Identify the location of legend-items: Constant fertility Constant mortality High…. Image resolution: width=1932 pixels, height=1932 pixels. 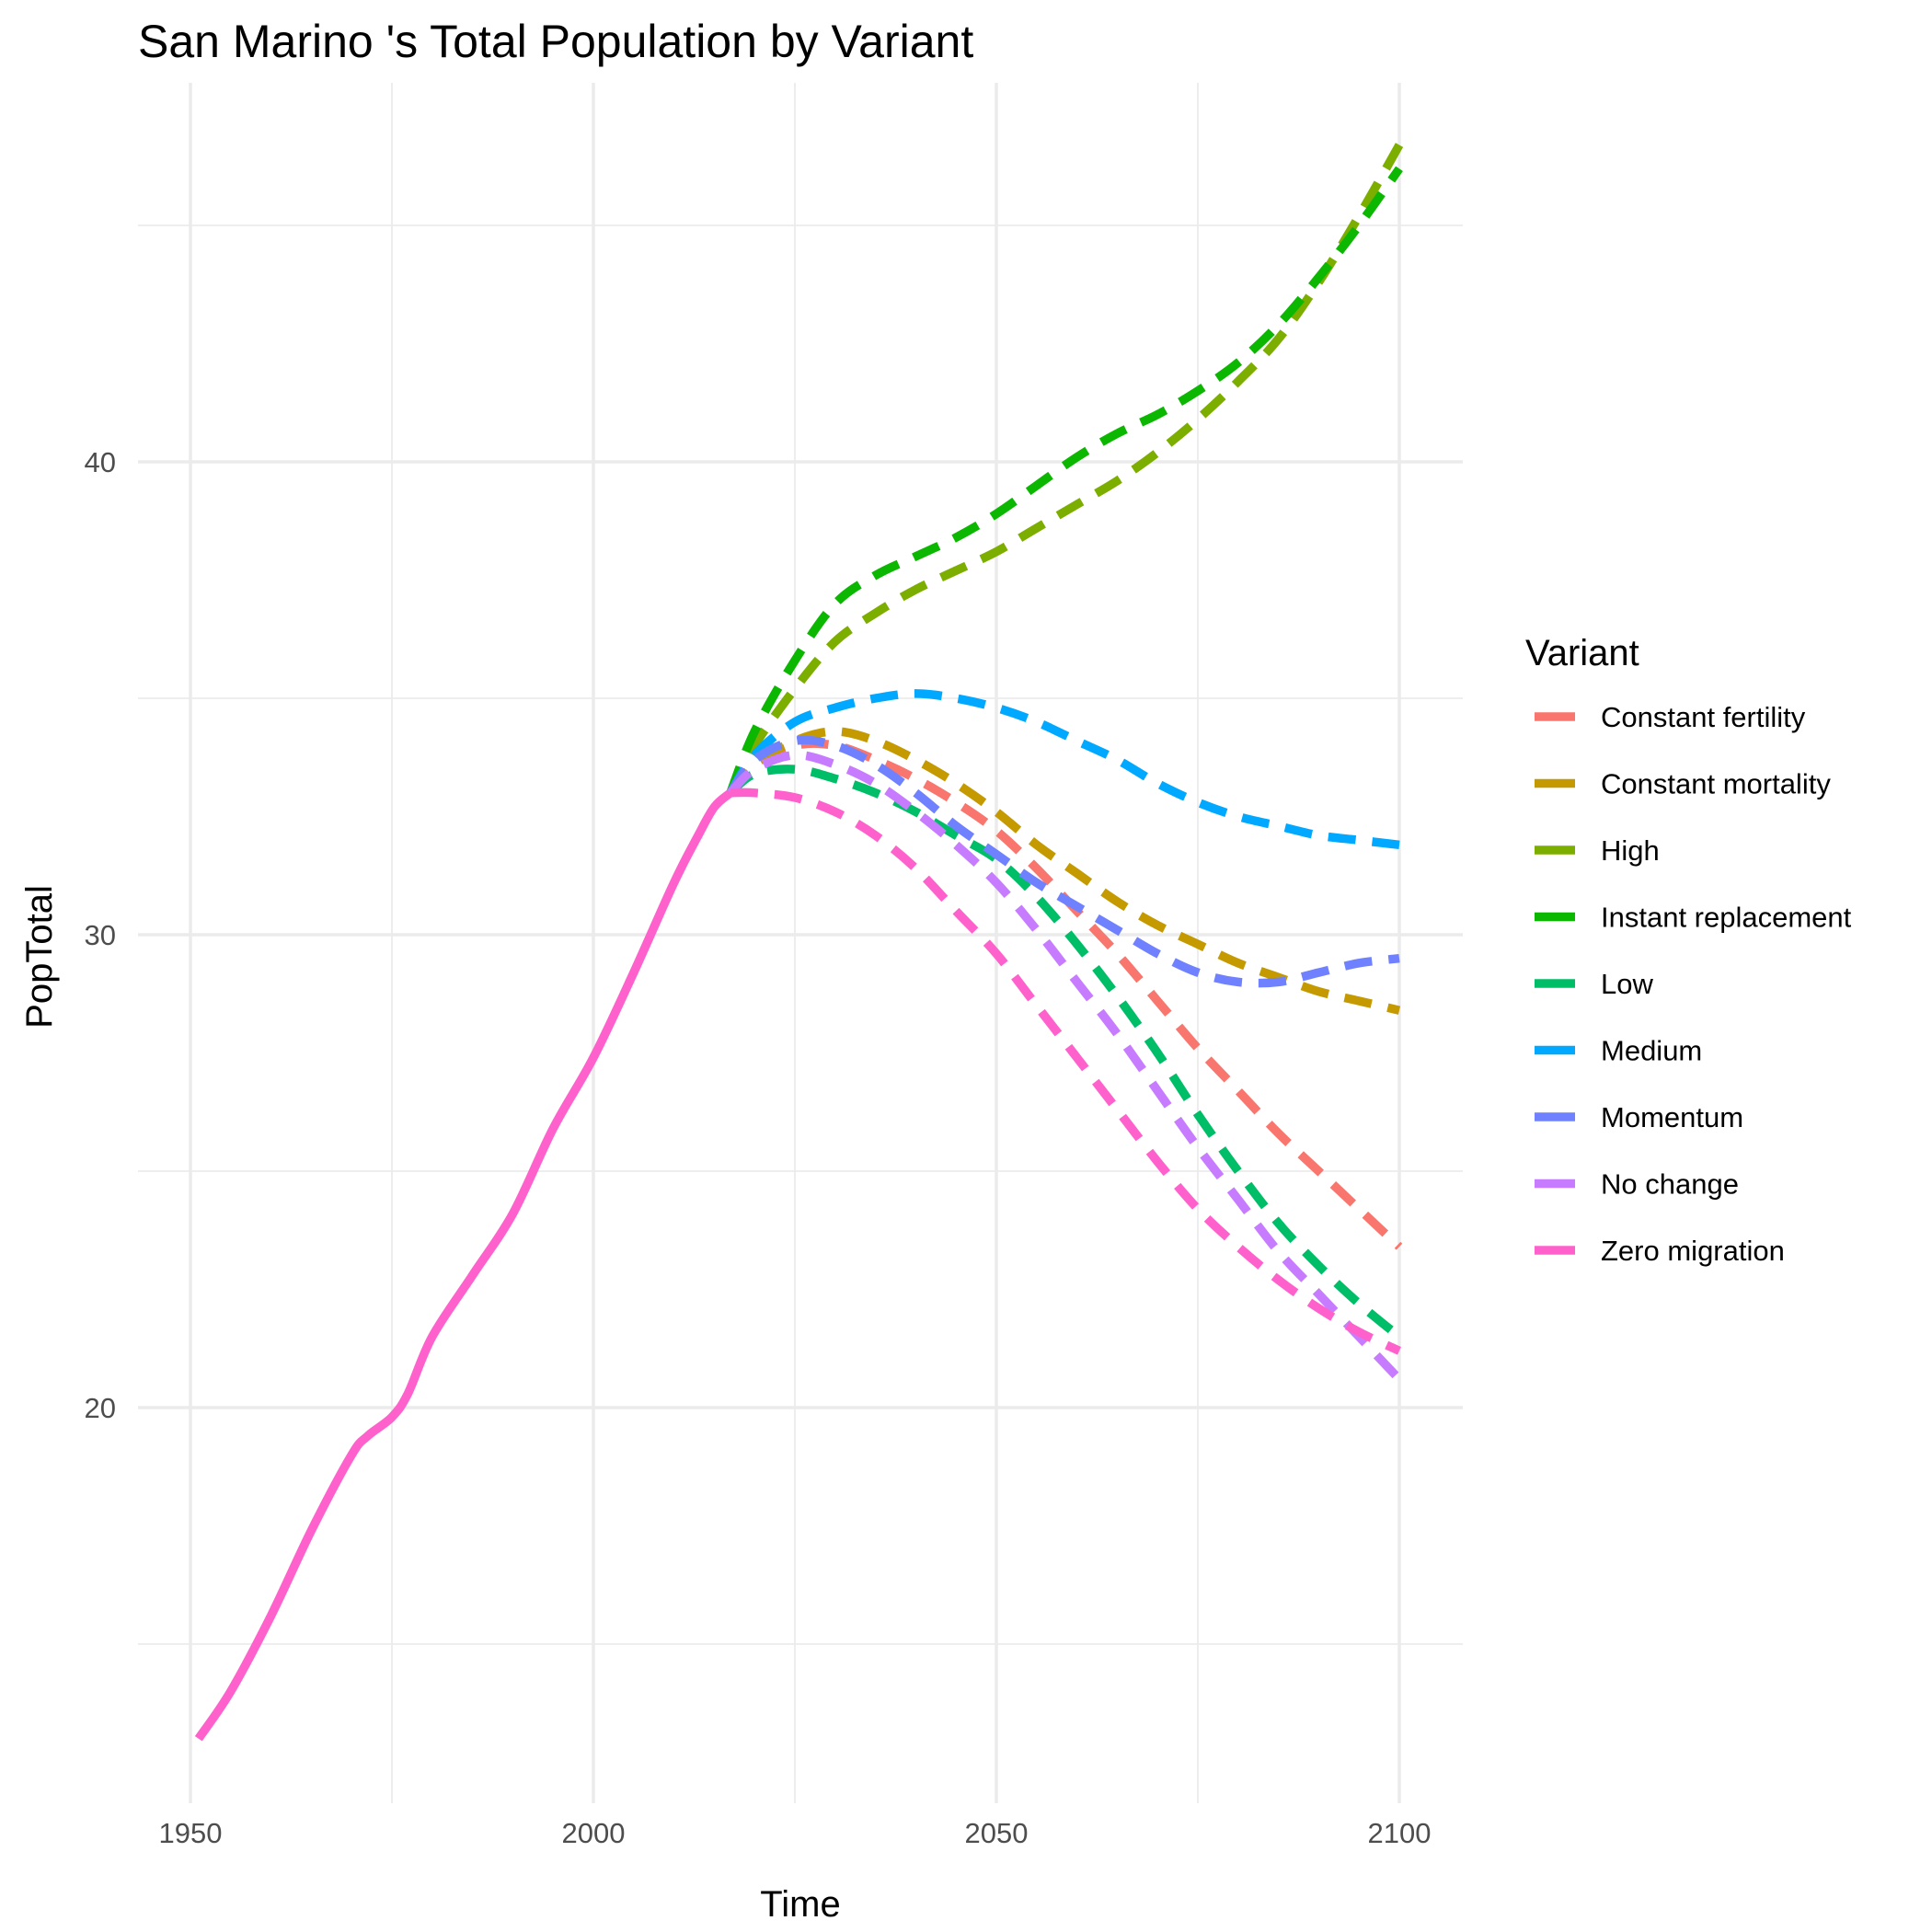
(1693, 984).